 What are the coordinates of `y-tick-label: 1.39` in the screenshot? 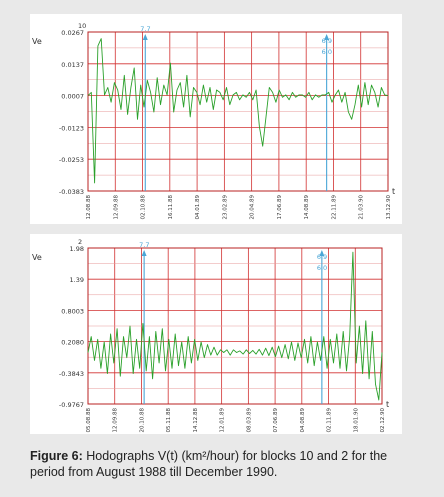 It's located at (77, 280).